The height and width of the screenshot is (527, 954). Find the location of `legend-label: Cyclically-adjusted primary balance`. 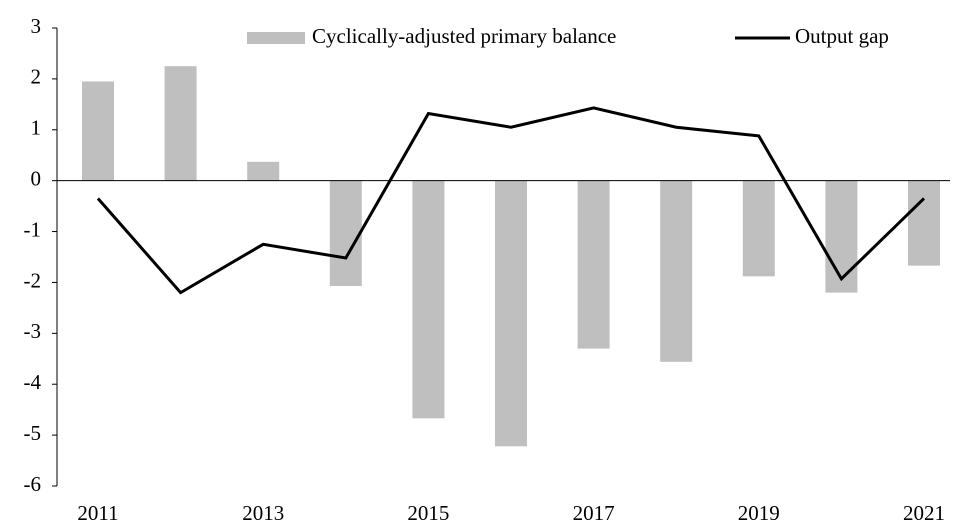

legend-label: Cyclically-adjusted primary balance is located at coordinates (464, 36).